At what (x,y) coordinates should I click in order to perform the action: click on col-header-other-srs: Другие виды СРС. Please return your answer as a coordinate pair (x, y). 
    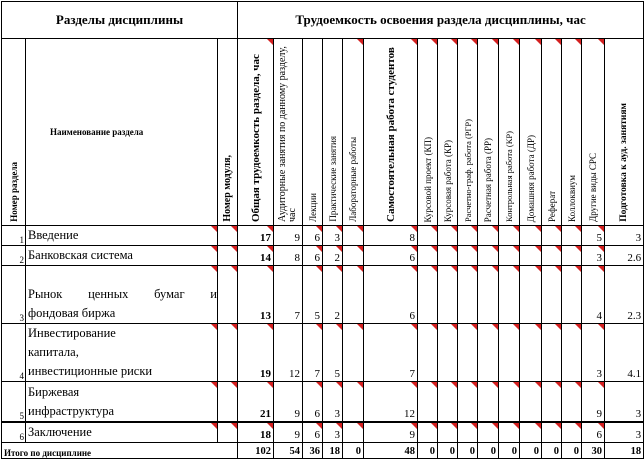
    Looking at the image, I should click on (593, 132).